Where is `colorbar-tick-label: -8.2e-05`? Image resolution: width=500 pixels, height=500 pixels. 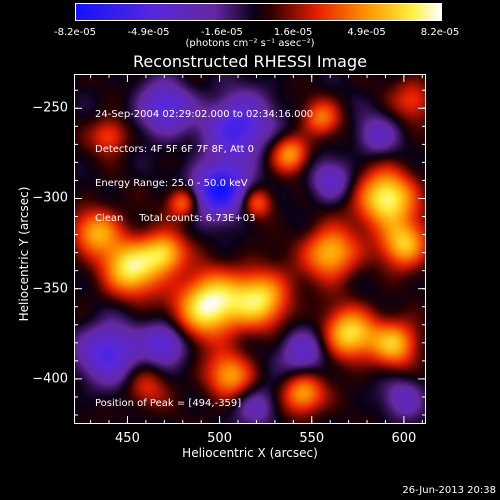
colorbar-tick-label: -8.2e-05 is located at coordinates (75, 32).